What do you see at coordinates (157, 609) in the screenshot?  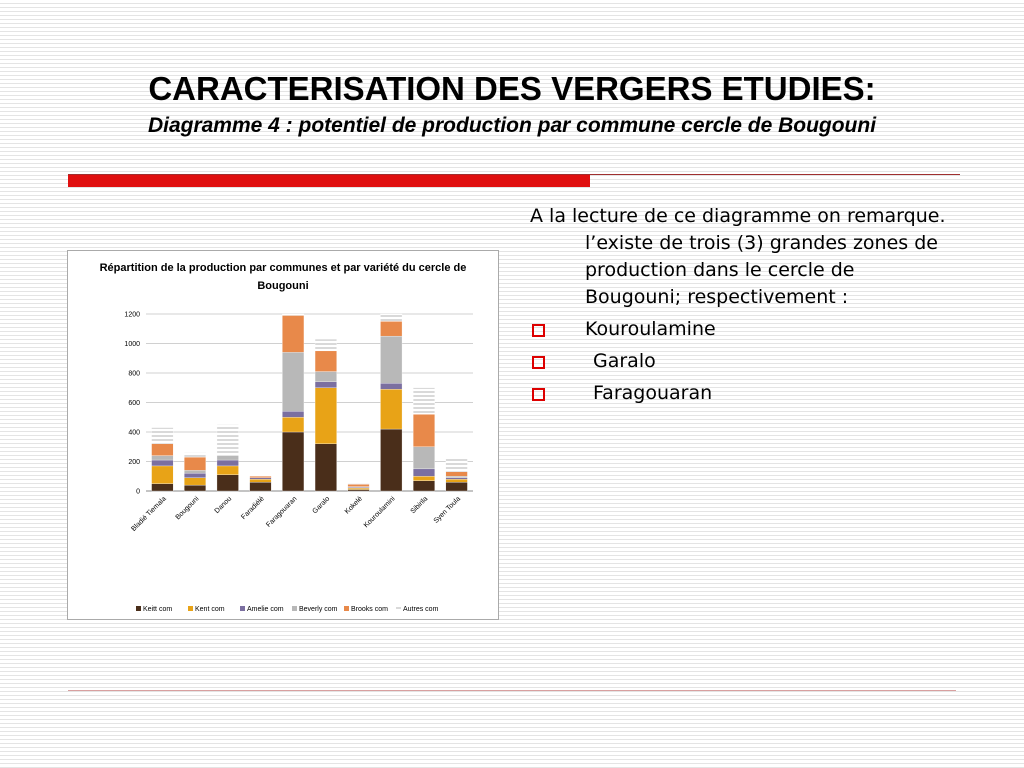 I see `legend-label: Keitt com` at bounding box center [157, 609].